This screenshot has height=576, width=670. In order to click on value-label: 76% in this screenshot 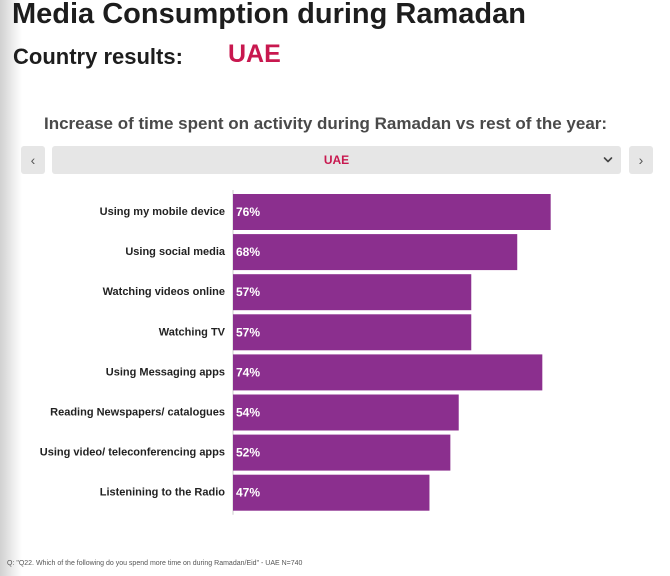, I will do `click(248, 212)`.